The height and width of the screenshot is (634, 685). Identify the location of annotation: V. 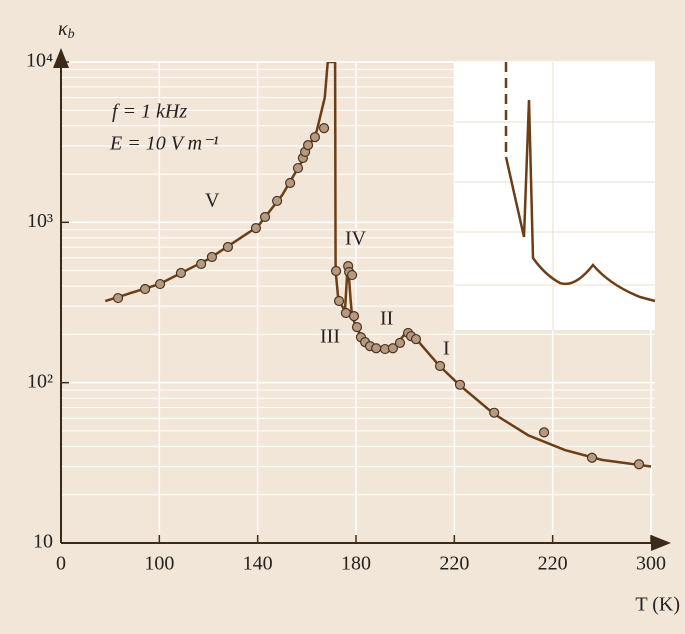
(212, 201).